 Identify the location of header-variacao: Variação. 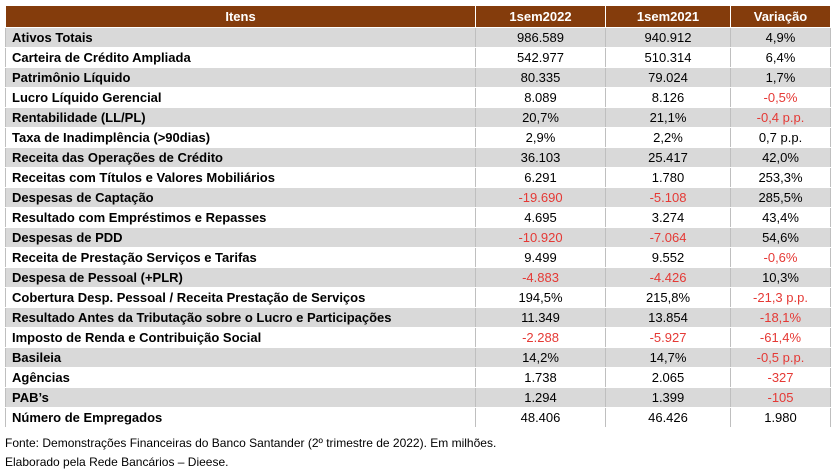
(780, 16).